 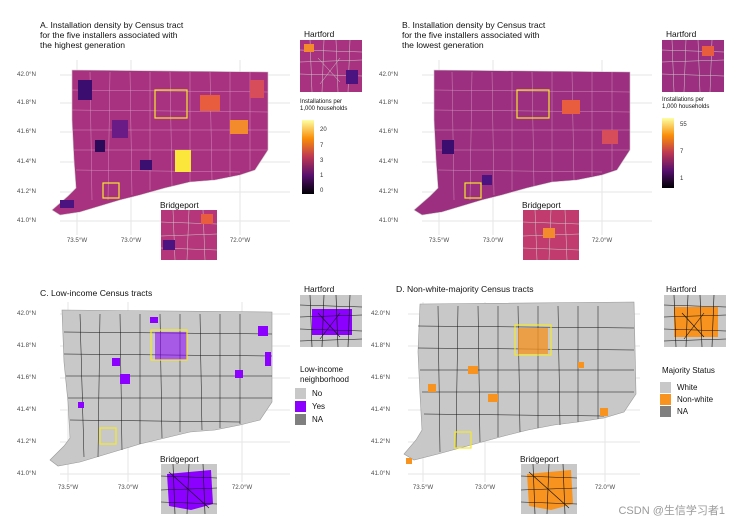 I want to click on panel-c-map, so click(x=169, y=392).